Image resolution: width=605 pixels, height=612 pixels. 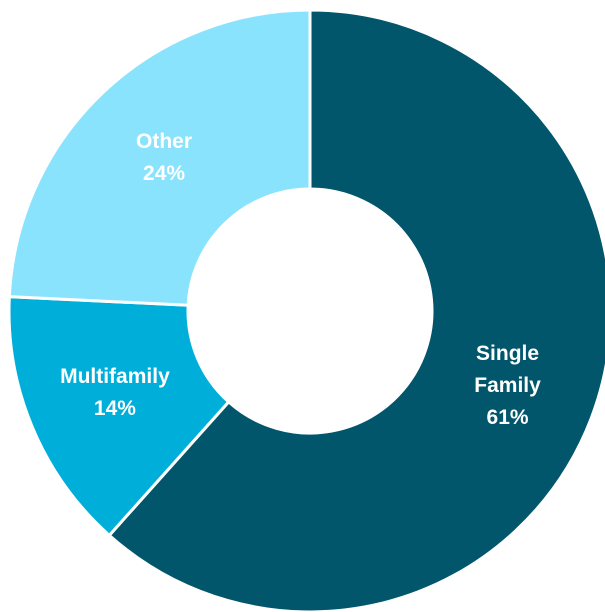 I want to click on category-name: Multifamily, so click(x=115, y=376).